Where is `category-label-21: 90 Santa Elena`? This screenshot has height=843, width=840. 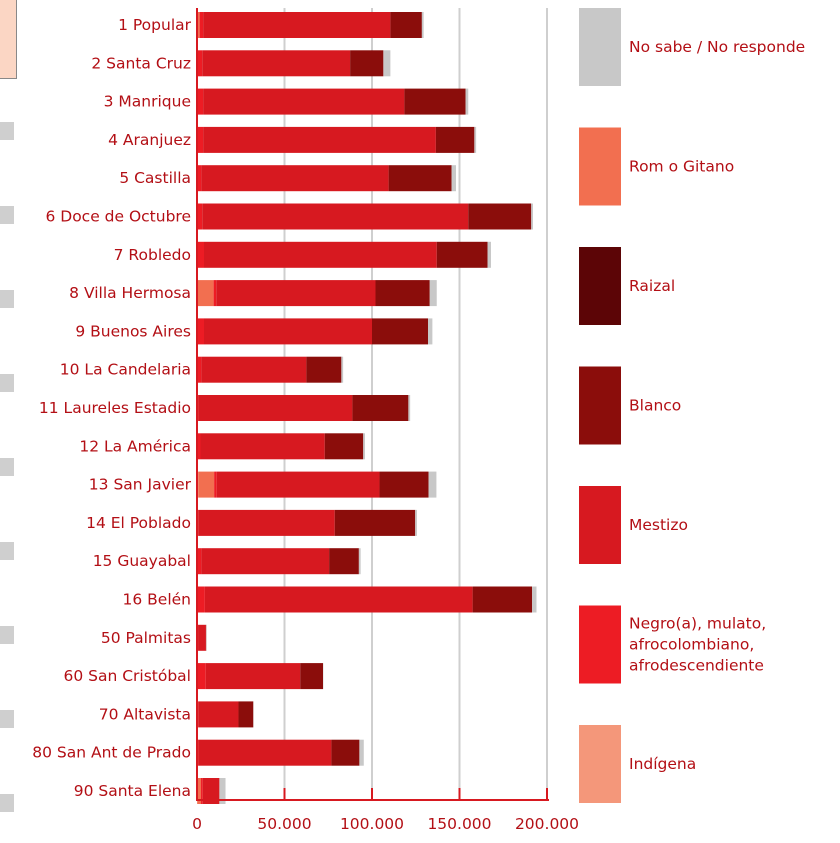 category-label-21: 90 Santa Elena is located at coordinates (132, 791).